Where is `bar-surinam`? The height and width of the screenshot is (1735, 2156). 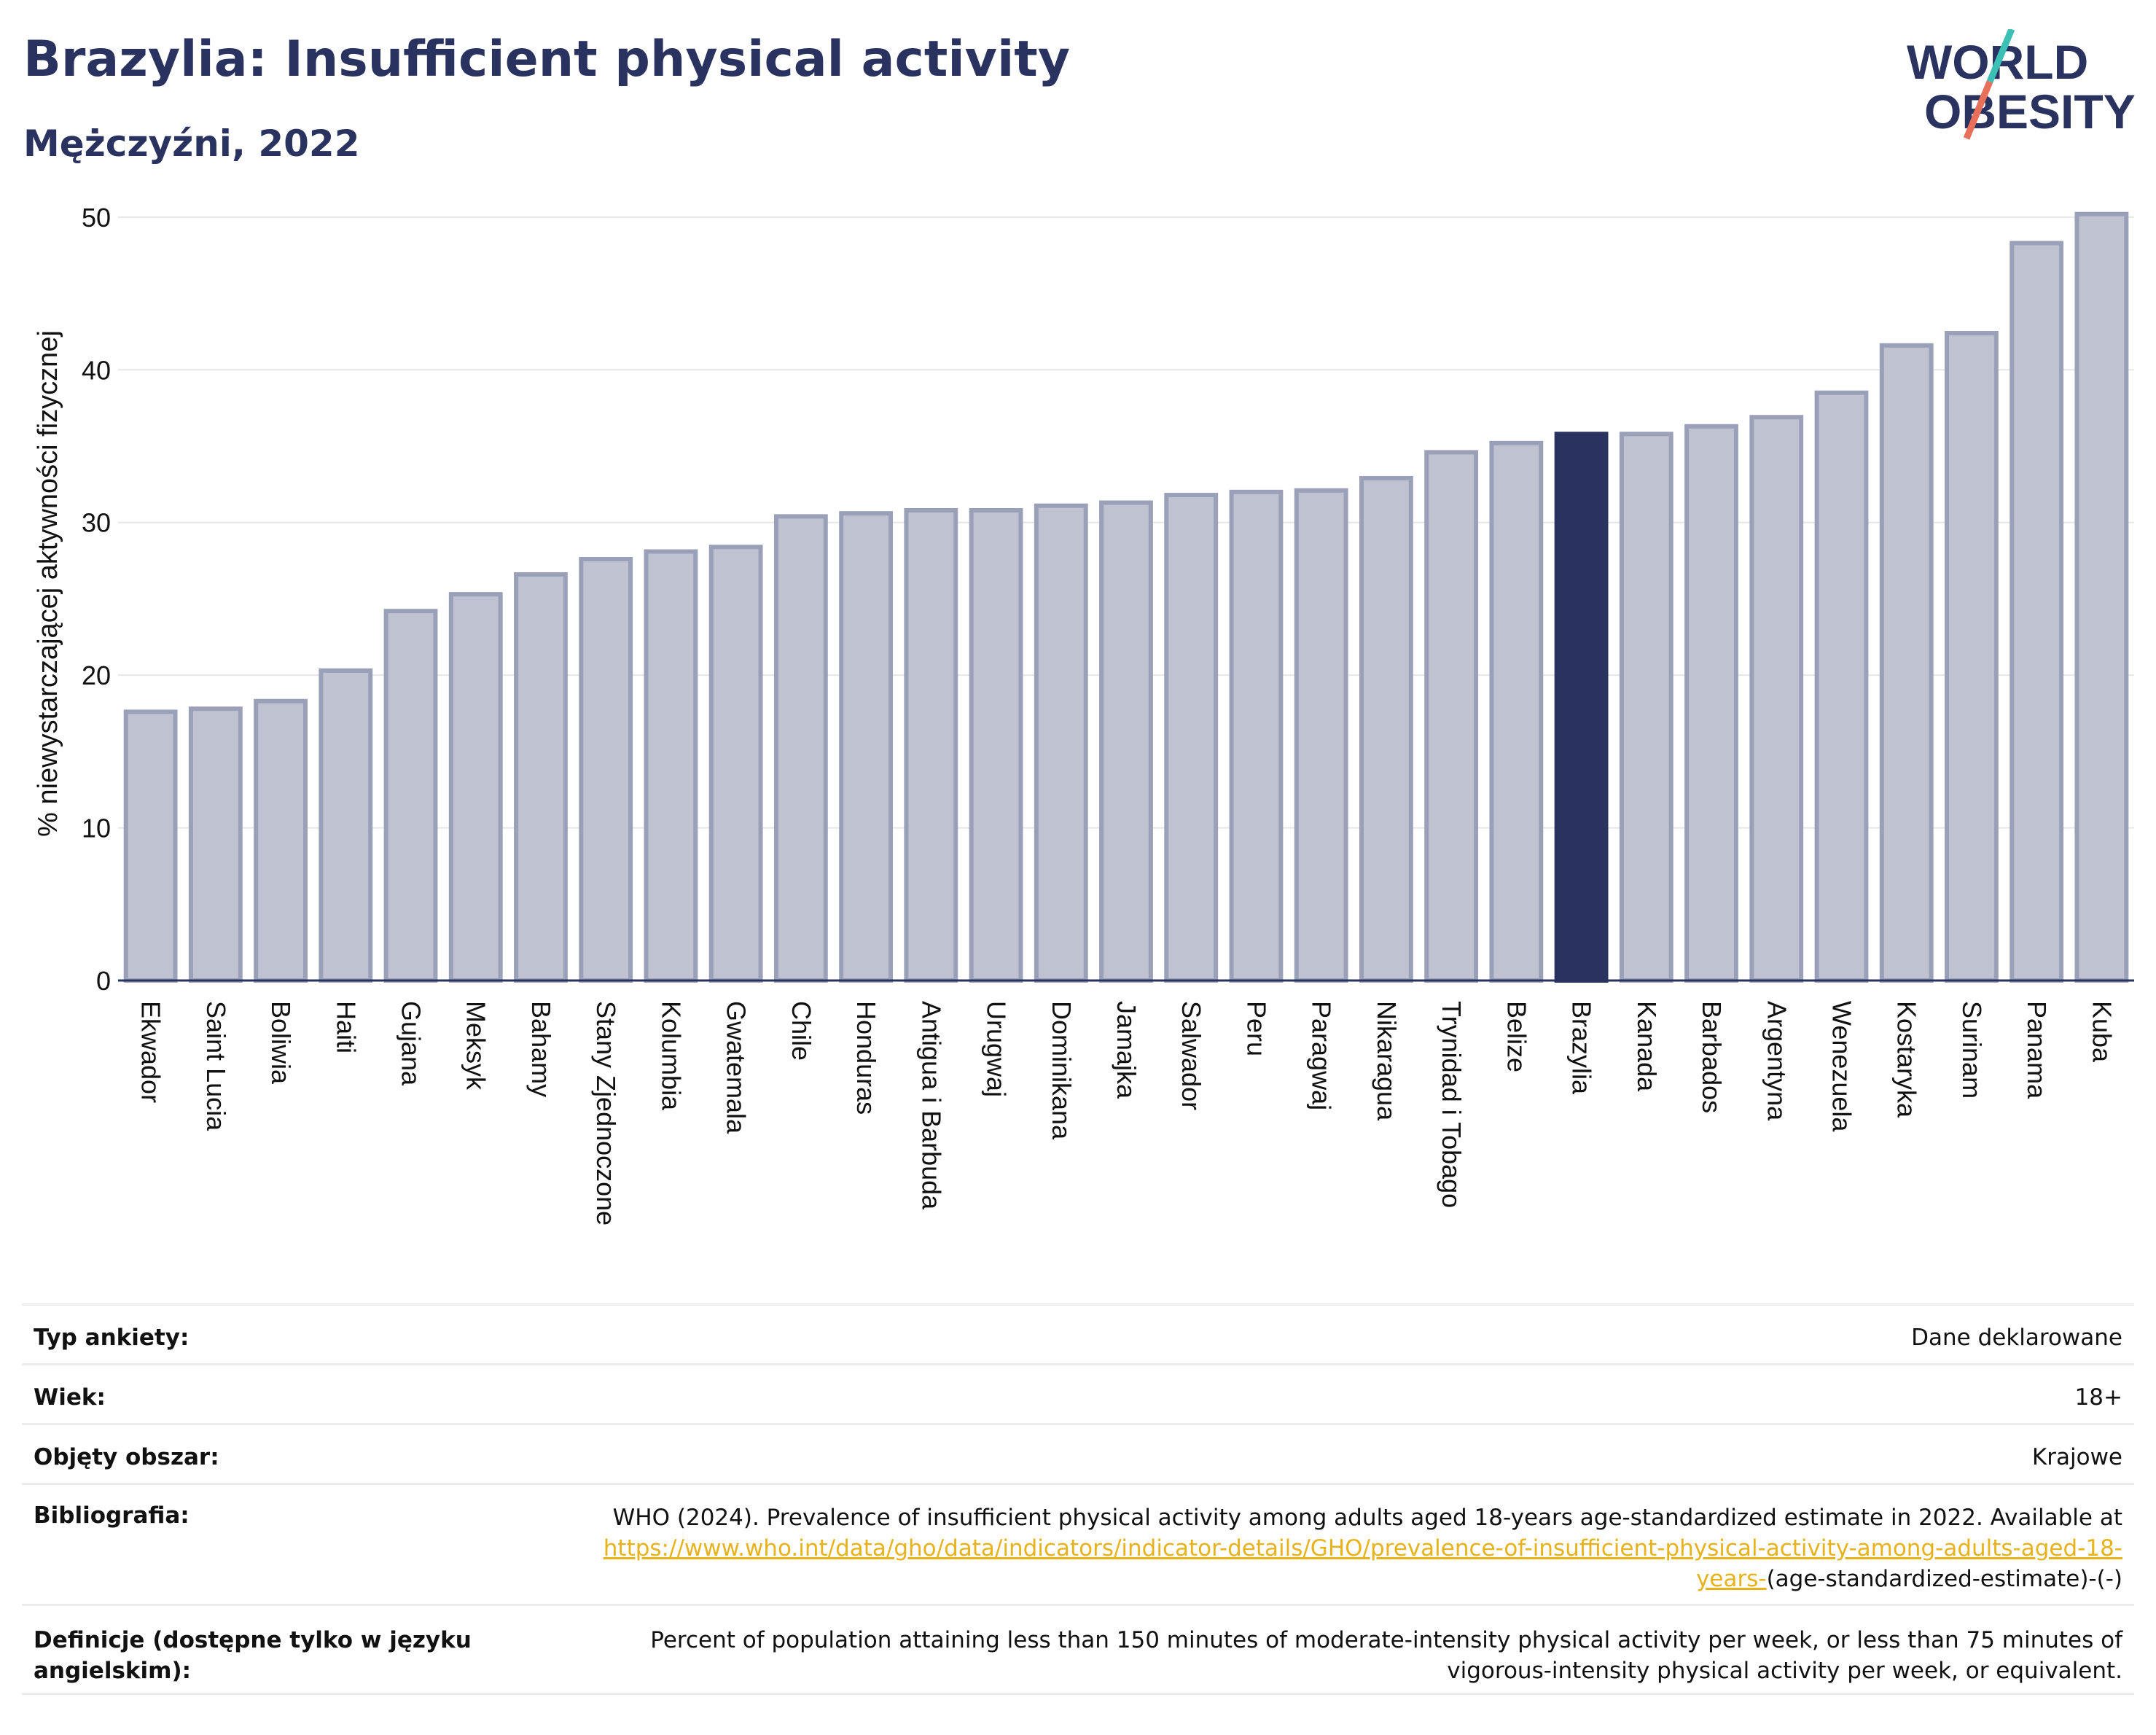 bar-surinam is located at coordinates (1972, 657).